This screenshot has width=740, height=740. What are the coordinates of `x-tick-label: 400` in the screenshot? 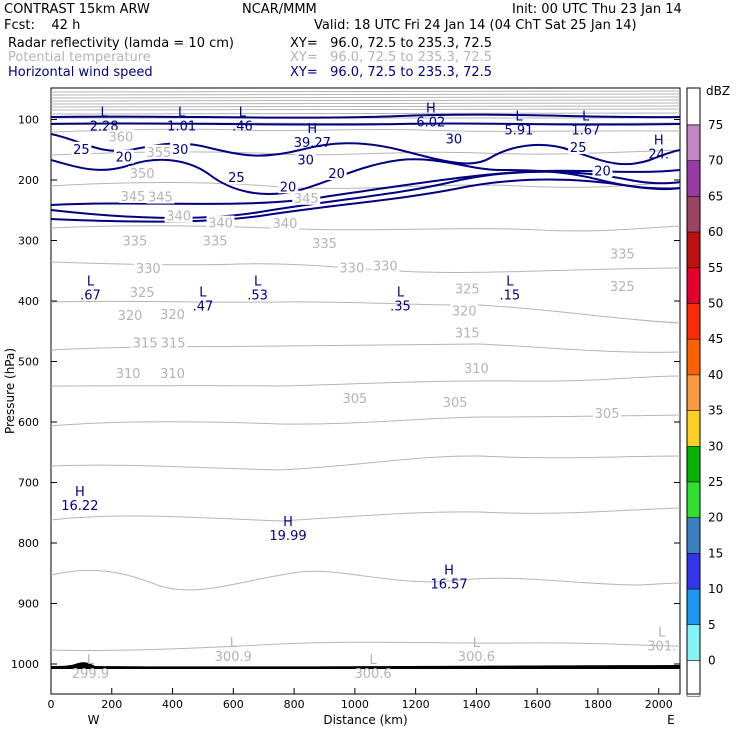 It's located at (172, 704).